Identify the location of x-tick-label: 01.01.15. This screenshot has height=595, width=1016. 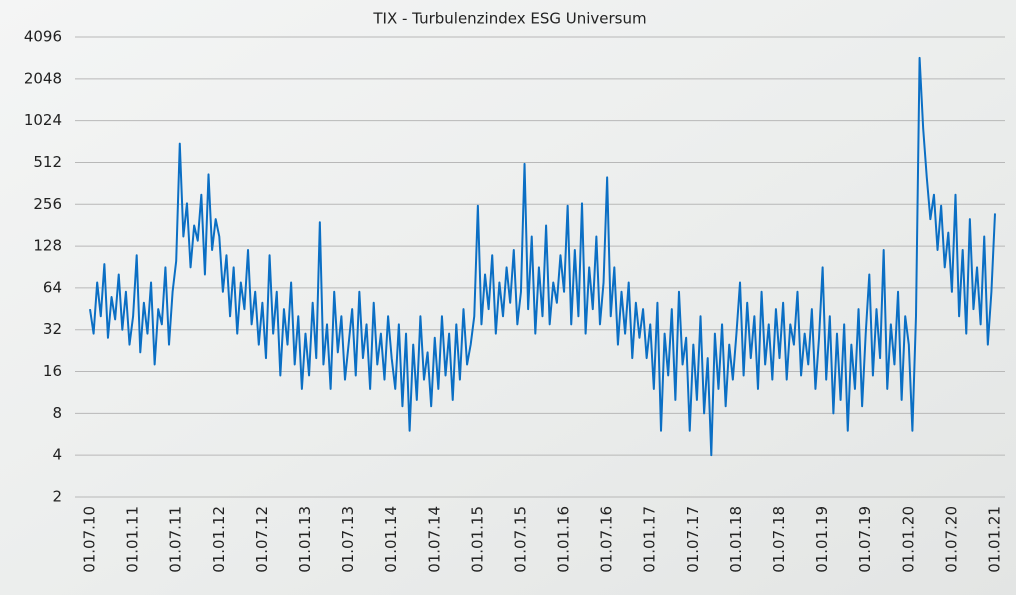
(477, 539).